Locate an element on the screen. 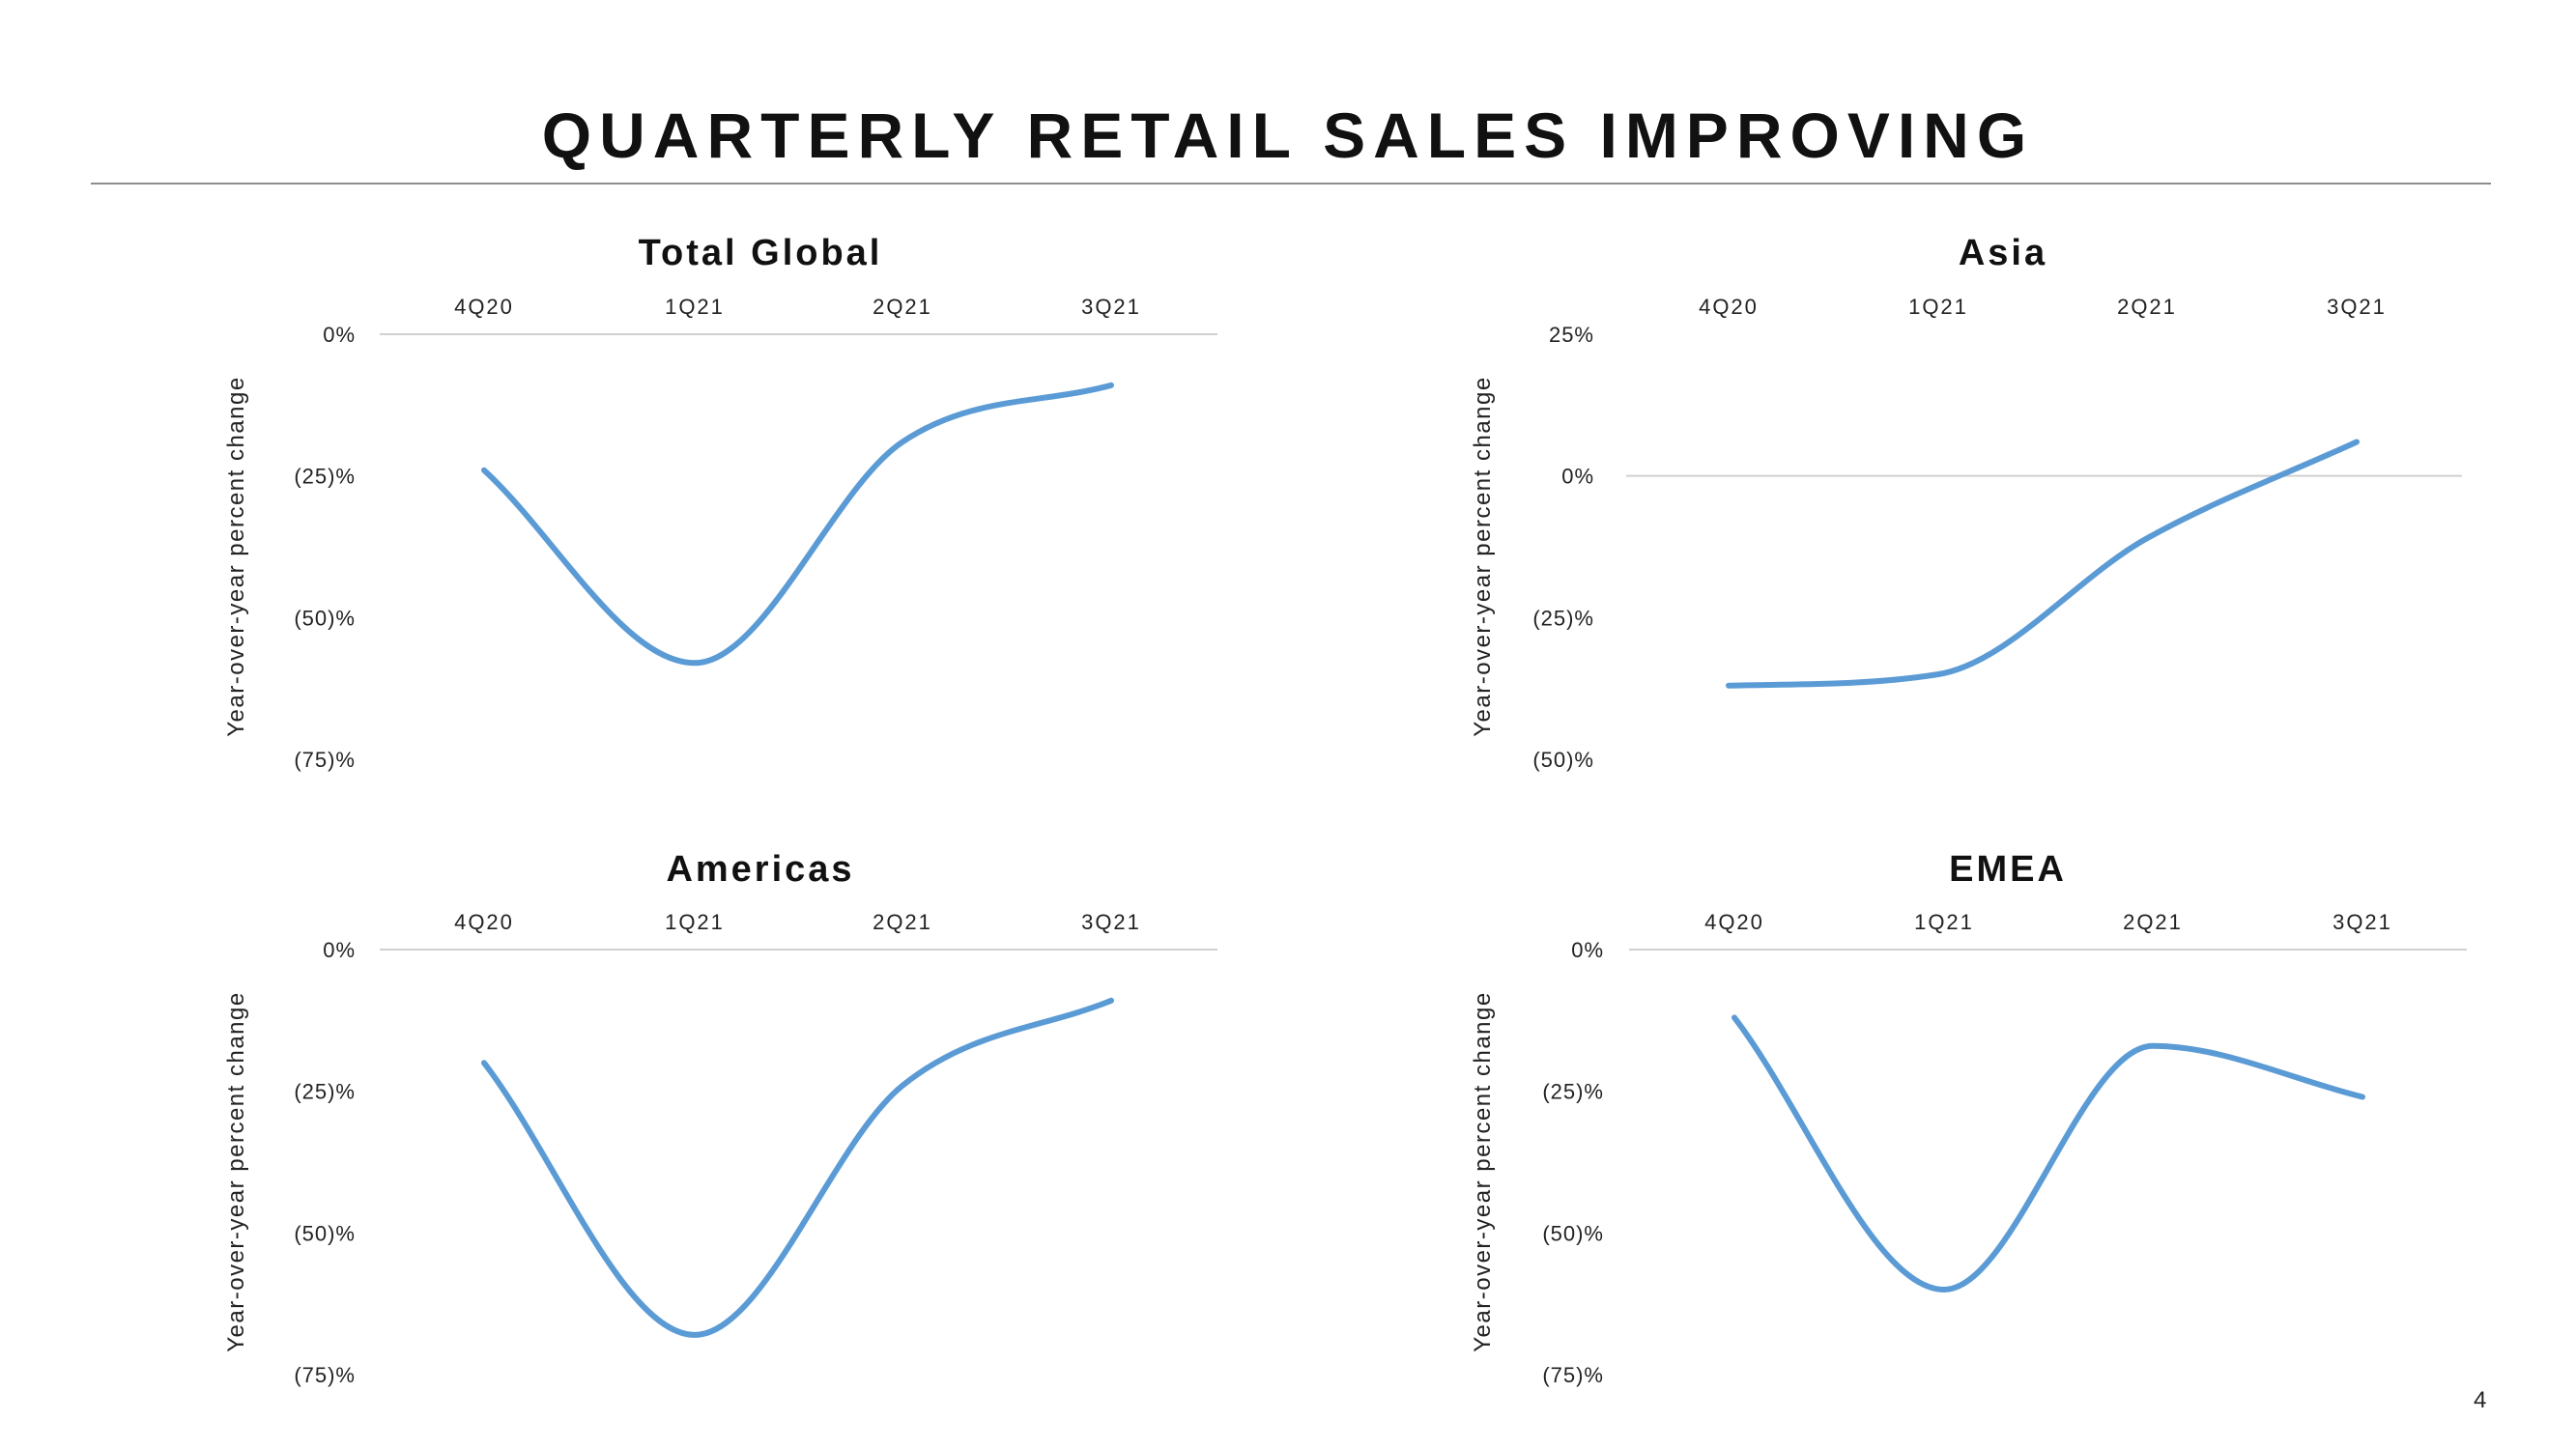 Image resolution: width=2576 pixels, height=1449 pixels. chart-title: Asia is located at coordinates (2003, 253).